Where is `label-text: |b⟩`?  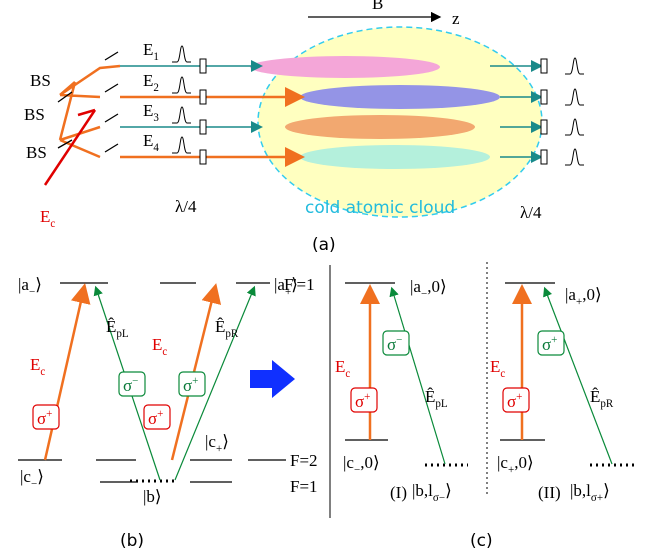 label-text: |b⟩ is located at coordinates (152, 496).